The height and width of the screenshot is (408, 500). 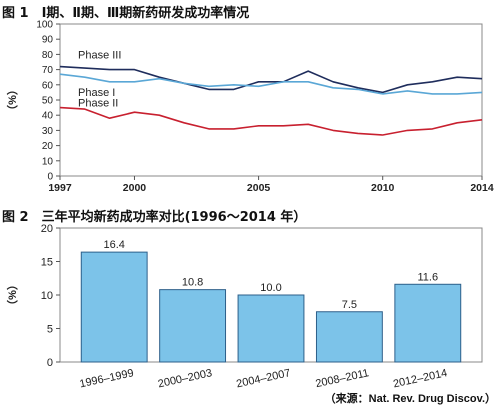 I want to click on fig2-ytick-label: 0, so click(x=50, y=363).